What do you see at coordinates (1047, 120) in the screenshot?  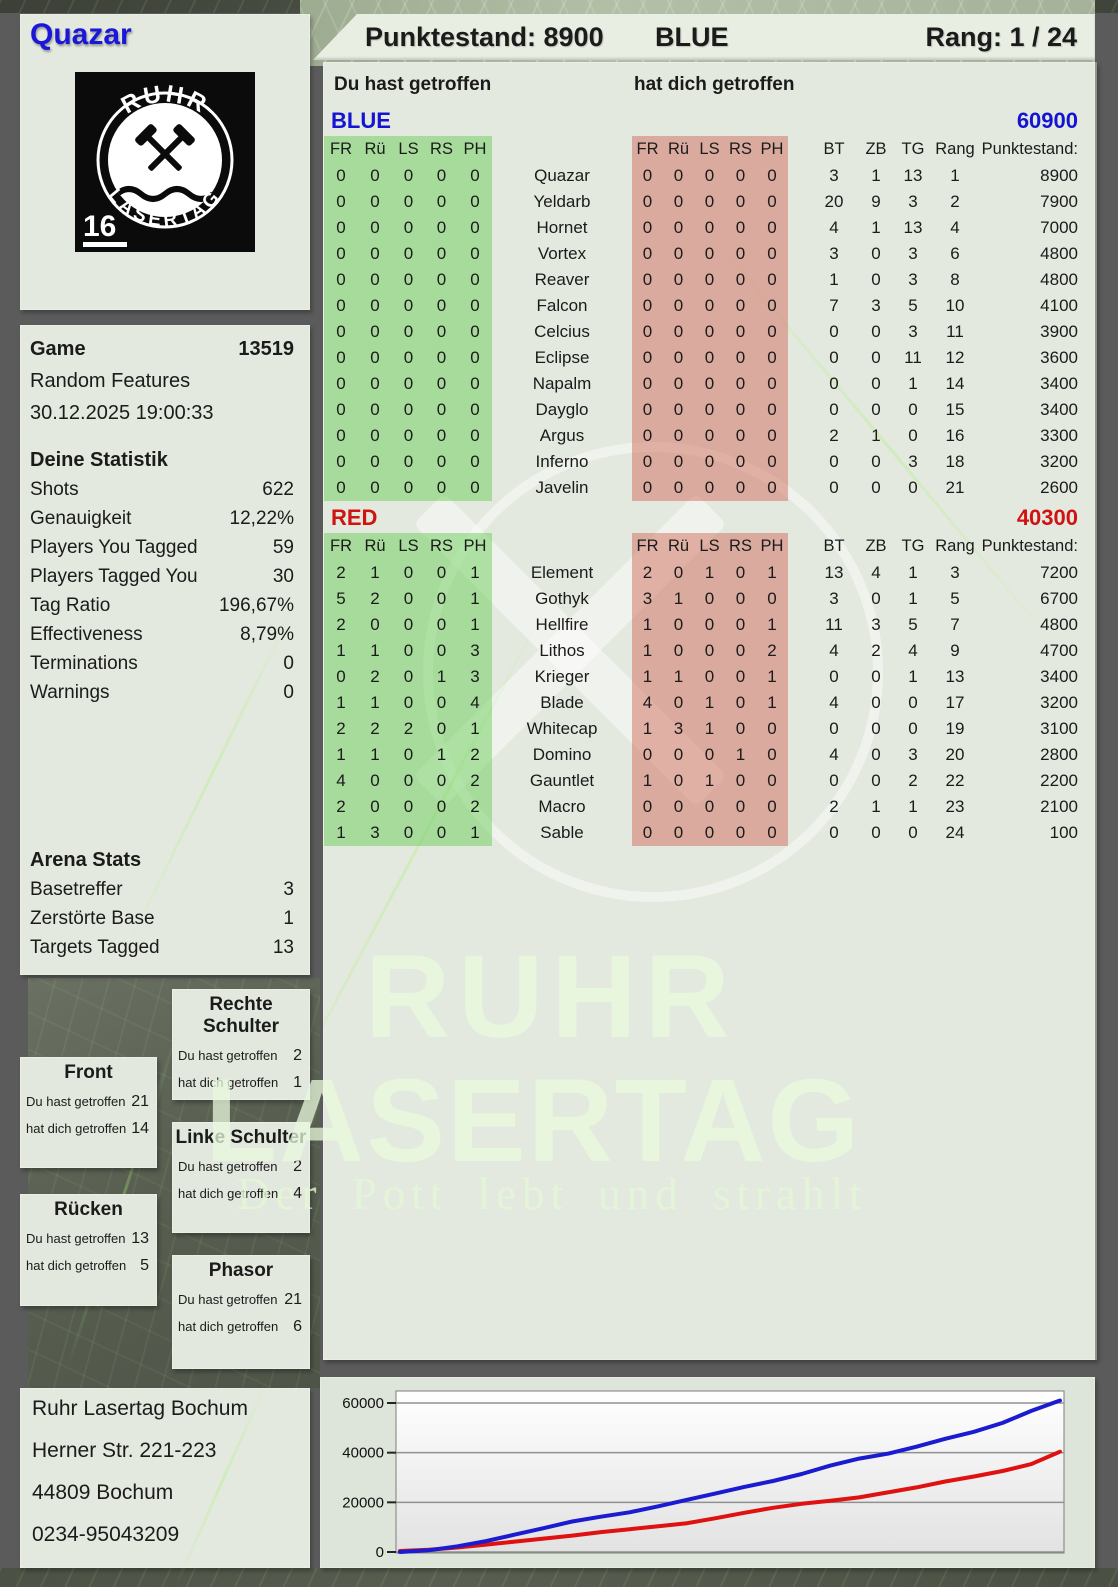 I see `team-total-score: 60900` at bounding box center [1047, 120].